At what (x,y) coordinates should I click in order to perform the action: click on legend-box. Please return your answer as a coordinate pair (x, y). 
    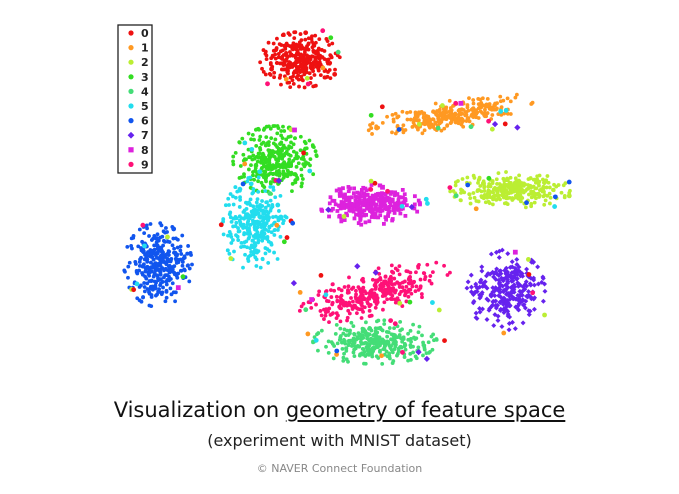
    Looking at the image, I should click on (135, 99).